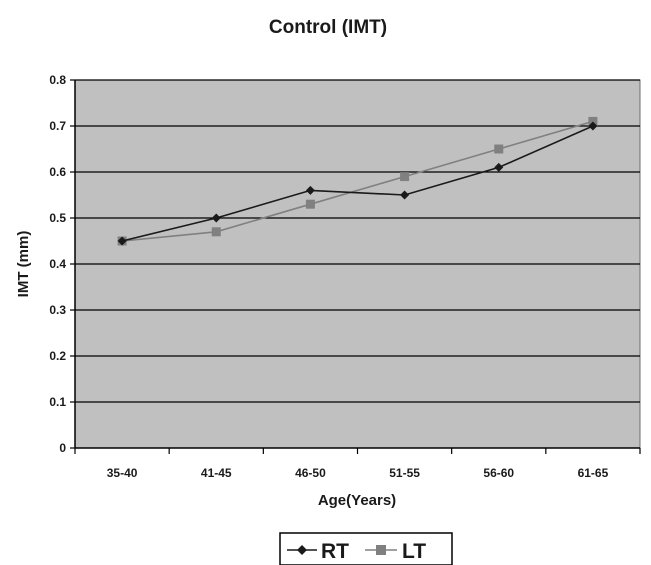  Describe the element at coordinates (498, 473) in the screenshot. I see `x-tick-label: 56-60` at that location.